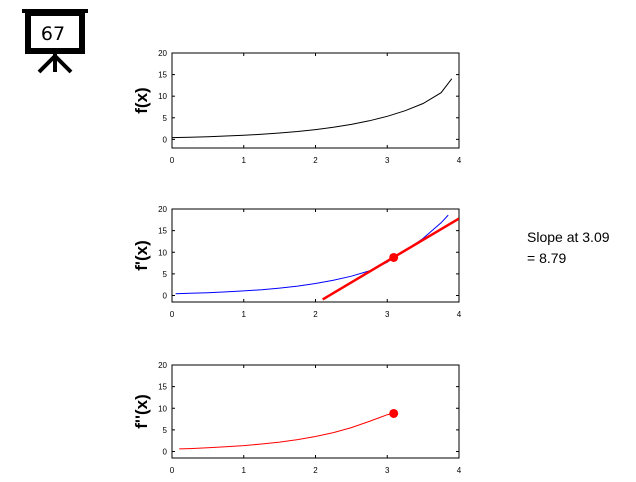  I want to click on chart-panel-3: 0 1 2 3 4 0 5 10 15 20 f''(x), so click(297, 418).